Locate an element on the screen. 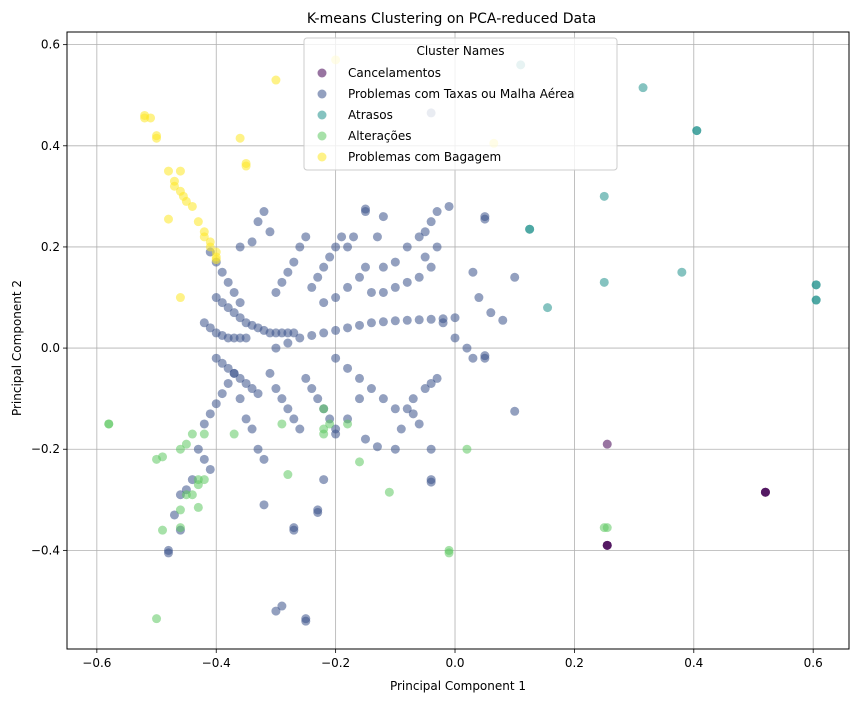  y-axis-ticks: −0.4 −0.2 0.0 0.2 0.4 0.6 is located at coordinates (49, 297).